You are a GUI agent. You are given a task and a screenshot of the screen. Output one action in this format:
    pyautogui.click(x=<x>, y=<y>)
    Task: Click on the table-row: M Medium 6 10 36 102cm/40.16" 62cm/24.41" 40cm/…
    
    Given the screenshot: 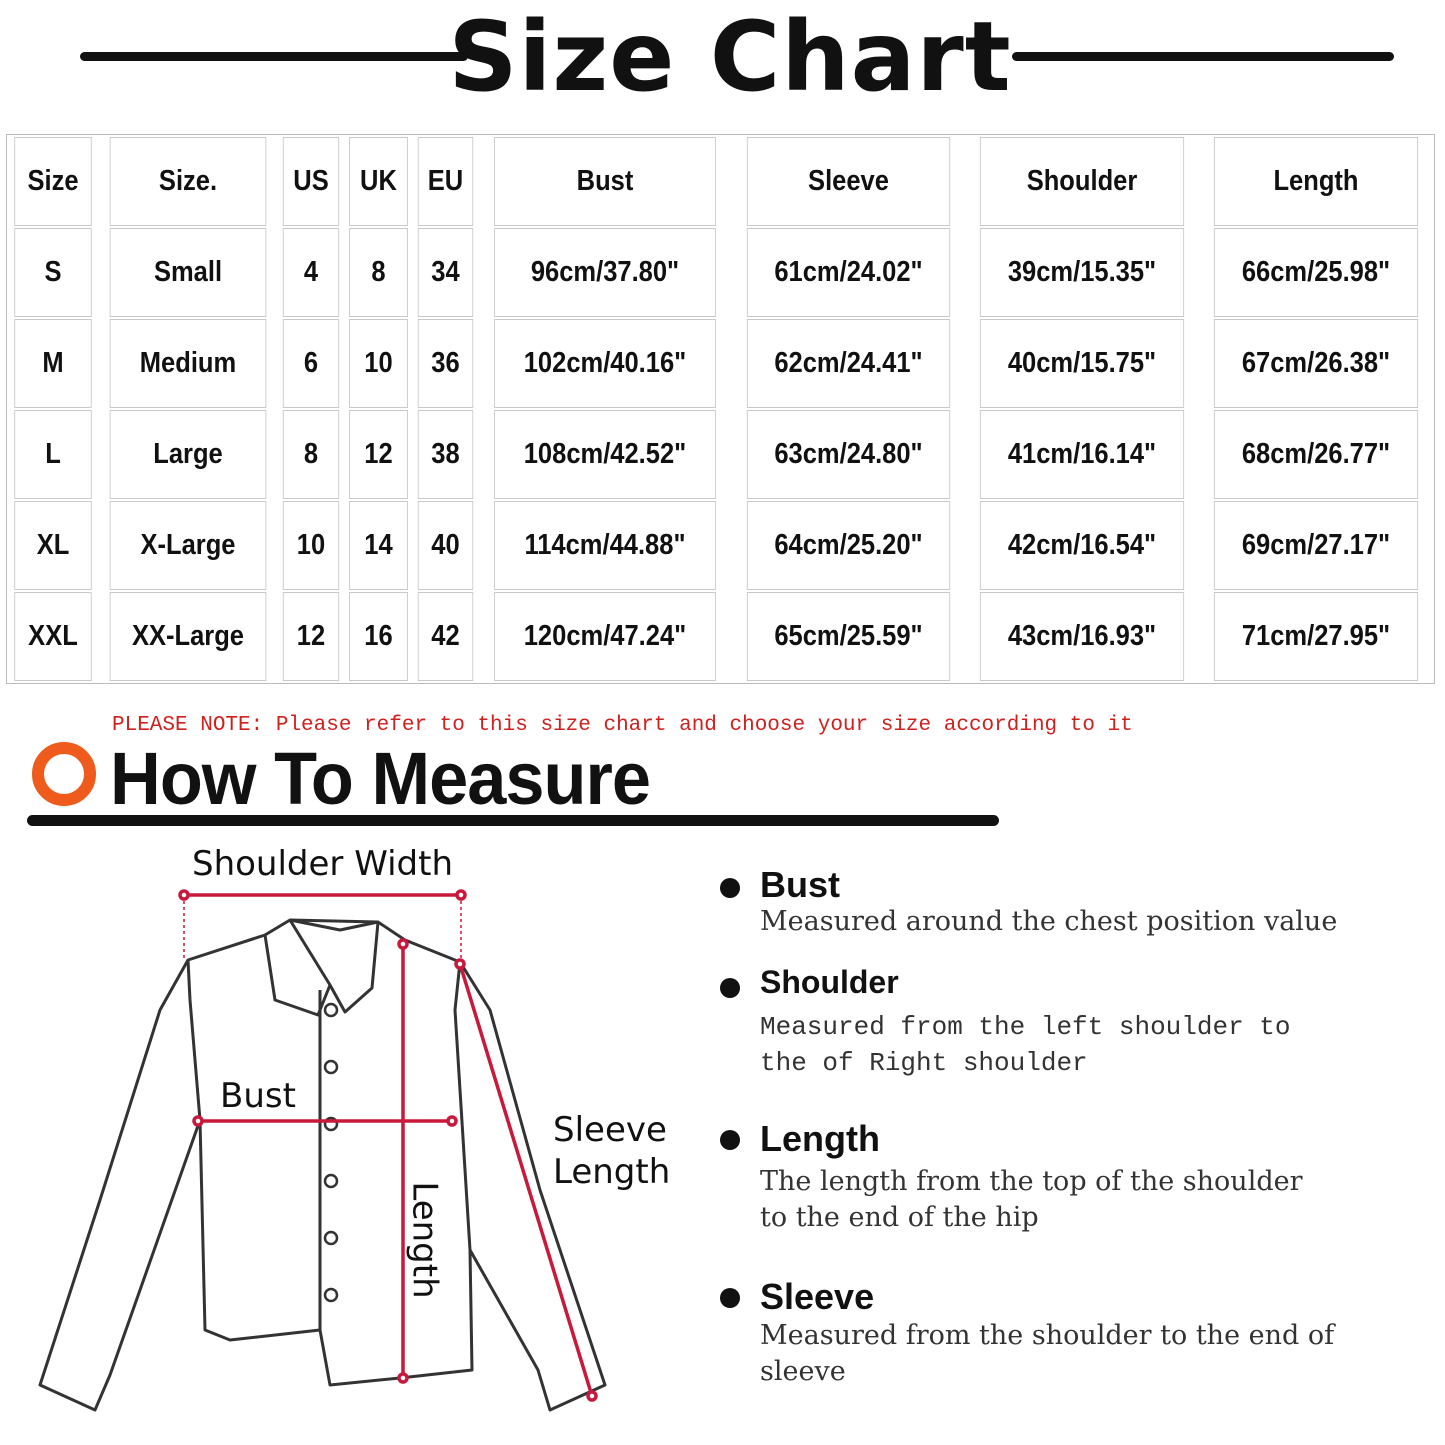 What is the action you would take?
    pyautogui.click(x=720, y=363)
    